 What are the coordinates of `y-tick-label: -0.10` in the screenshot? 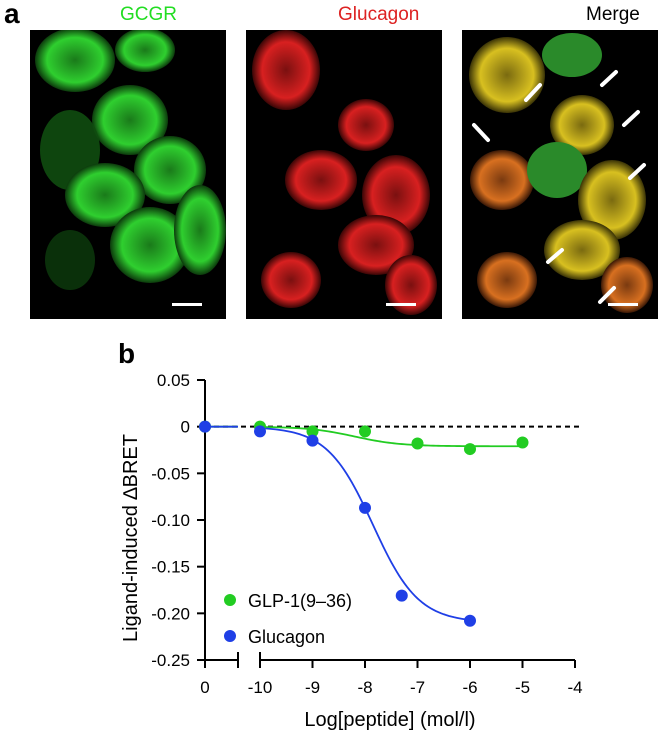 It's located at (170, 520).